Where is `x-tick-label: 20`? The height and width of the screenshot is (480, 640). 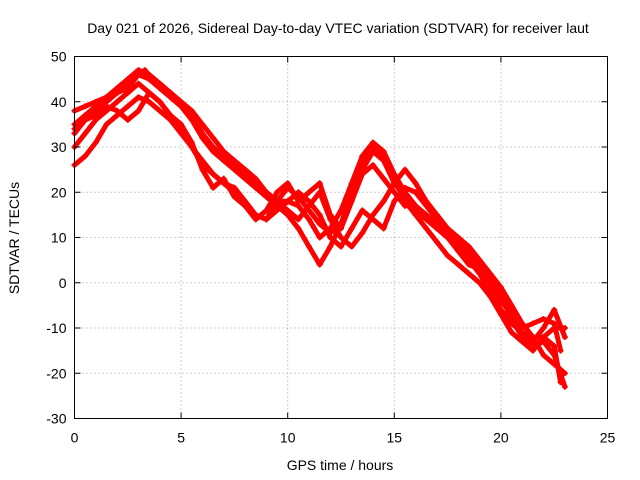
x-tick-label: 20 is located at coordinates (501, 438).